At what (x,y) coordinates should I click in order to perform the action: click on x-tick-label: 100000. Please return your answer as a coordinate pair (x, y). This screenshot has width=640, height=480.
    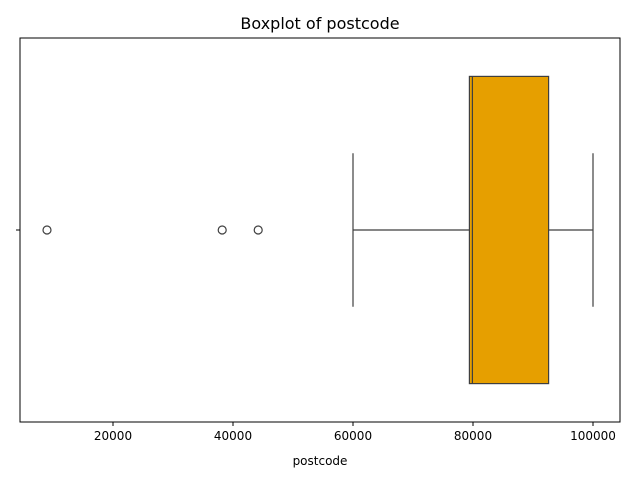
    Looking at the image, I should click on (593, 436).